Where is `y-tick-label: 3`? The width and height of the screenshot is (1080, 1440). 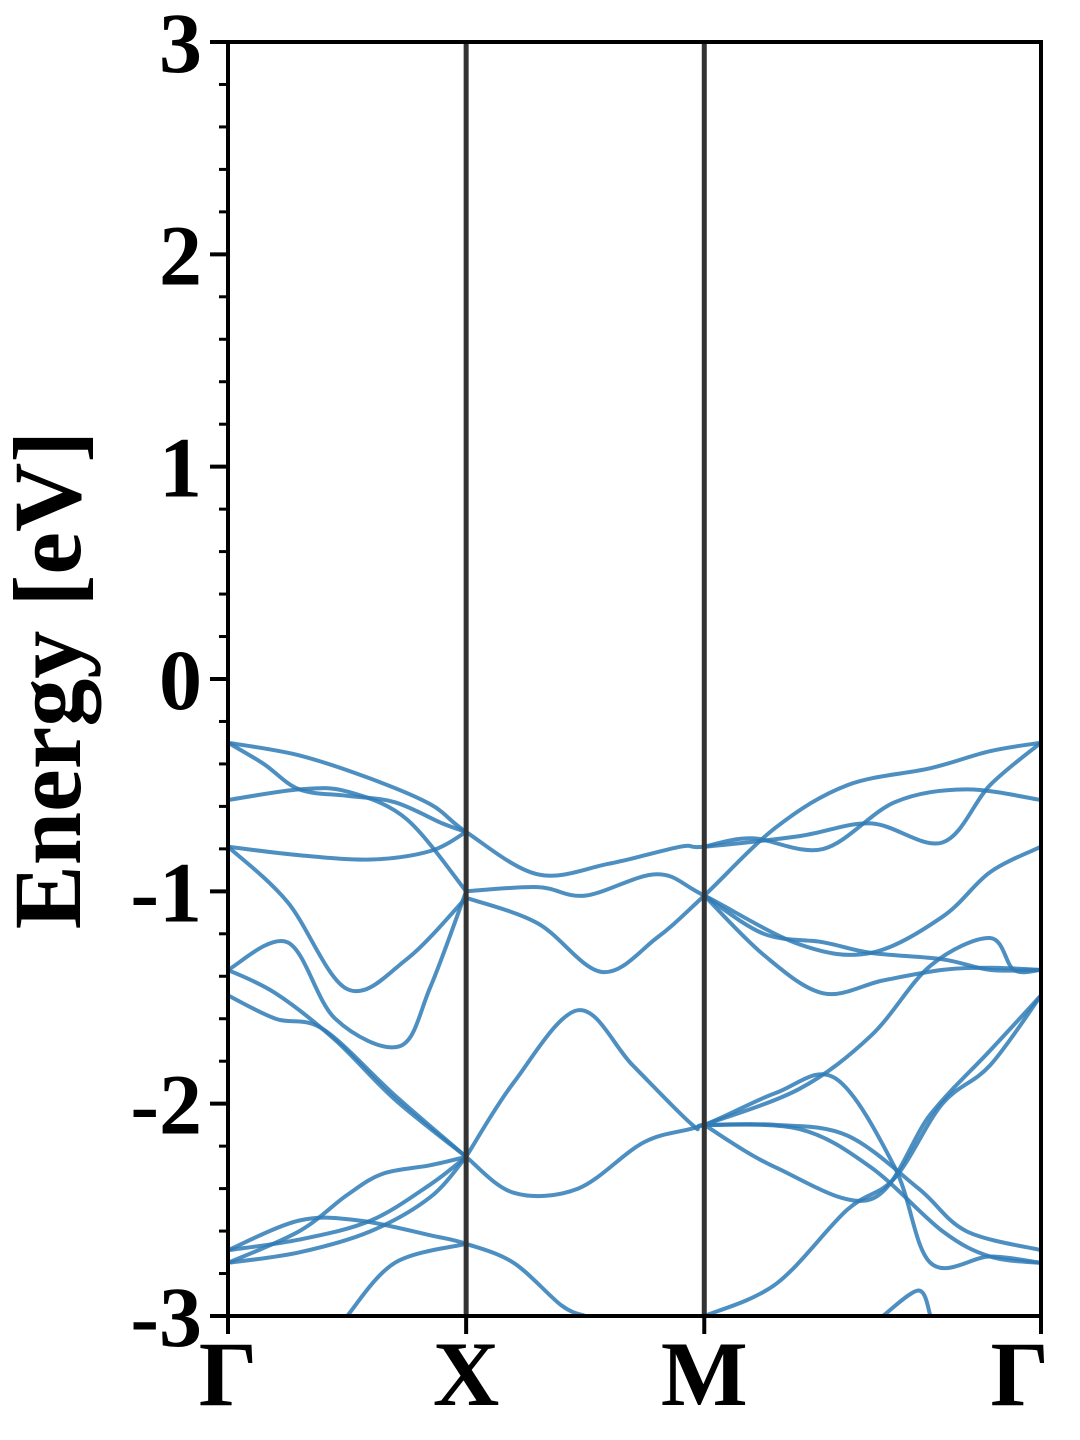
y-tick-label: 3 is located at coordinates (180, 45).